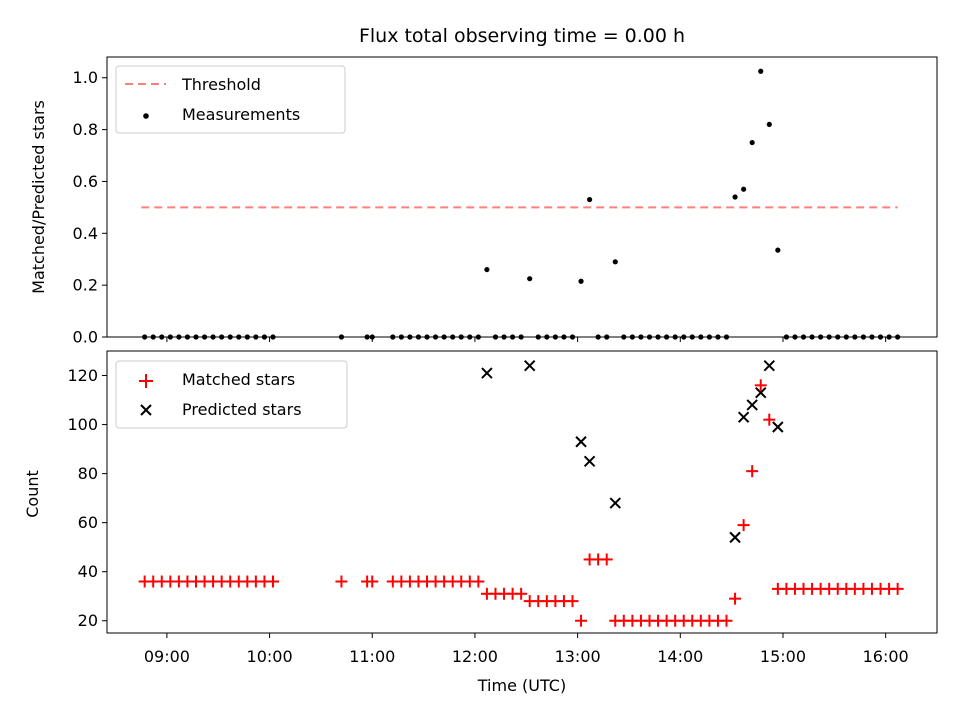 This screenshot has width=960, height=720. I want to click on legend-predicted-label: Predicted stars, so click(242, 409).